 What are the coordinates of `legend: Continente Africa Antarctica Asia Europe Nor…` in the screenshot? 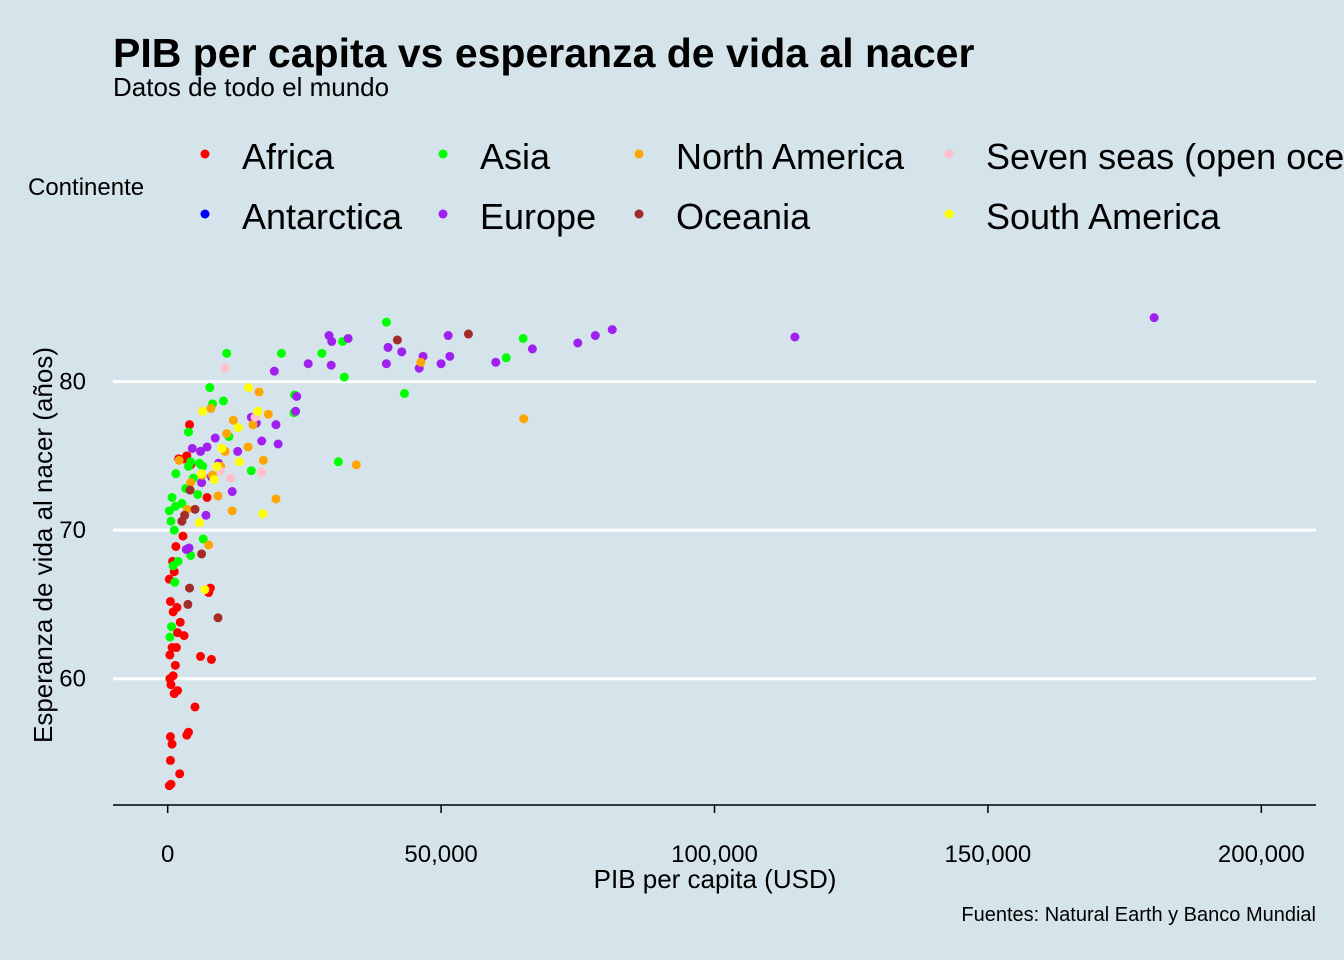 It's located at (686, 186).